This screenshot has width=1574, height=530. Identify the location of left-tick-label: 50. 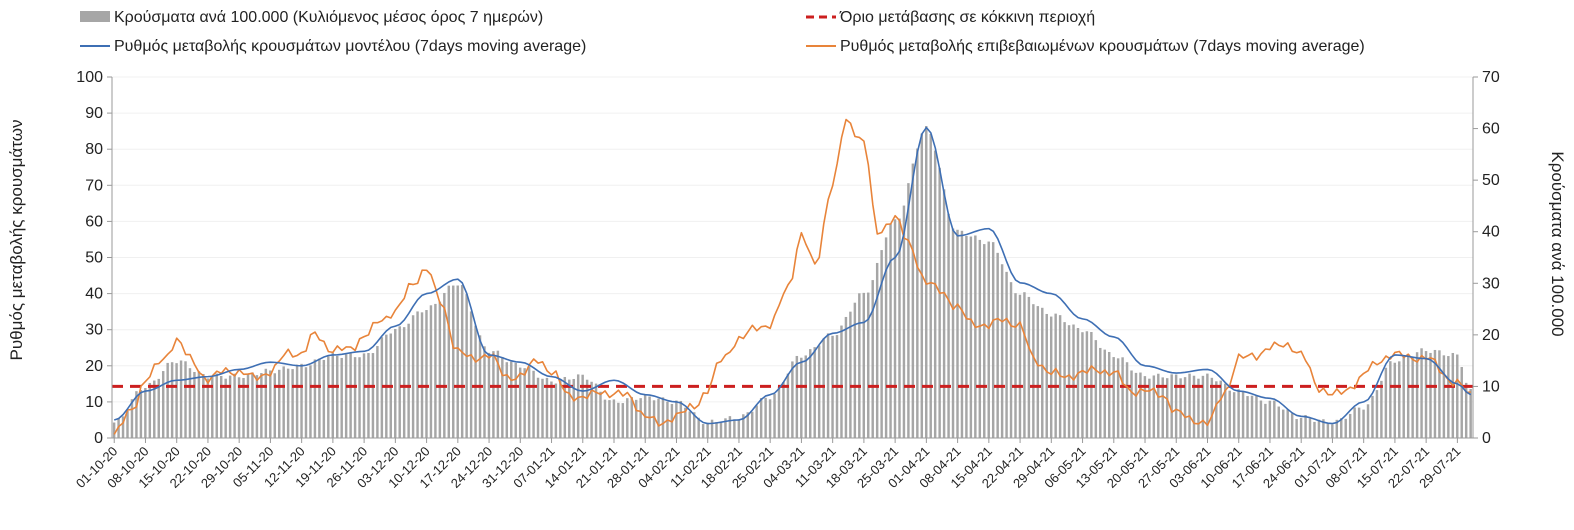
(94, 258).